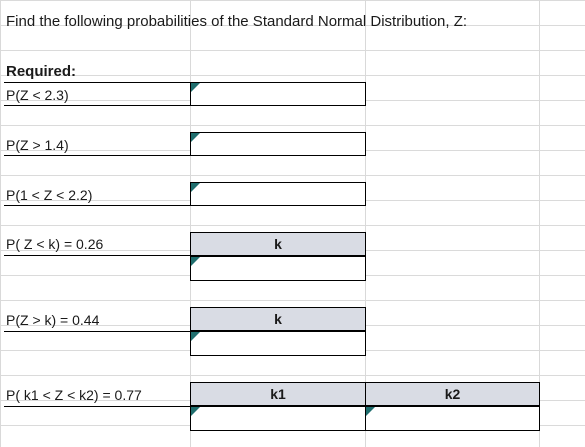 This screenshot has width=585, height=447. I want to click on row-label-2: P(Z > 1.4), so click(37, 145).